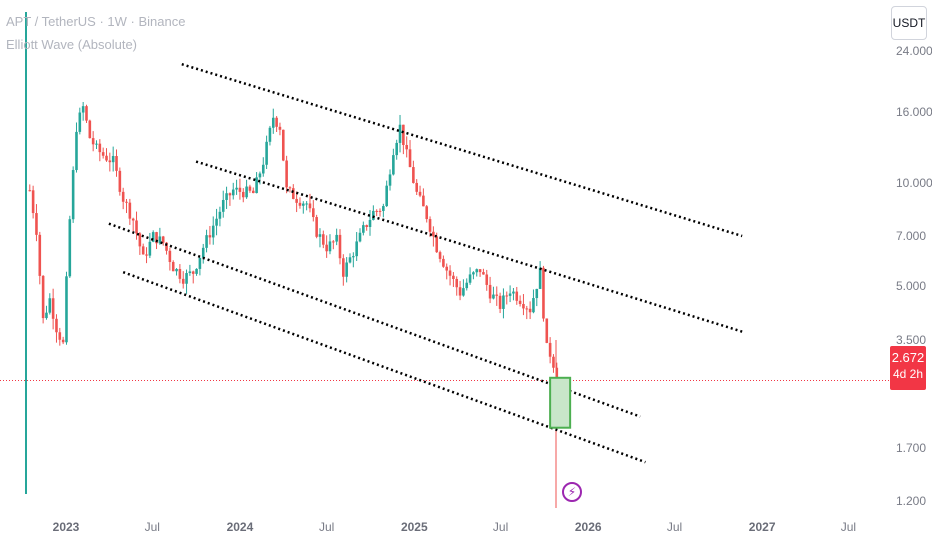  Describe the element at coordinates (914, 112) in the screenshot. I see `price-tick-label: 16.000` at that location.